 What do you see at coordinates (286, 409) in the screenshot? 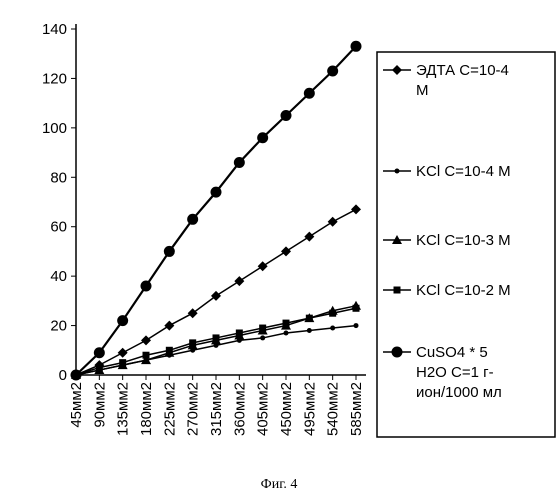
I see `x-tick-label: 450мм2` at bounding box center [286, 409].